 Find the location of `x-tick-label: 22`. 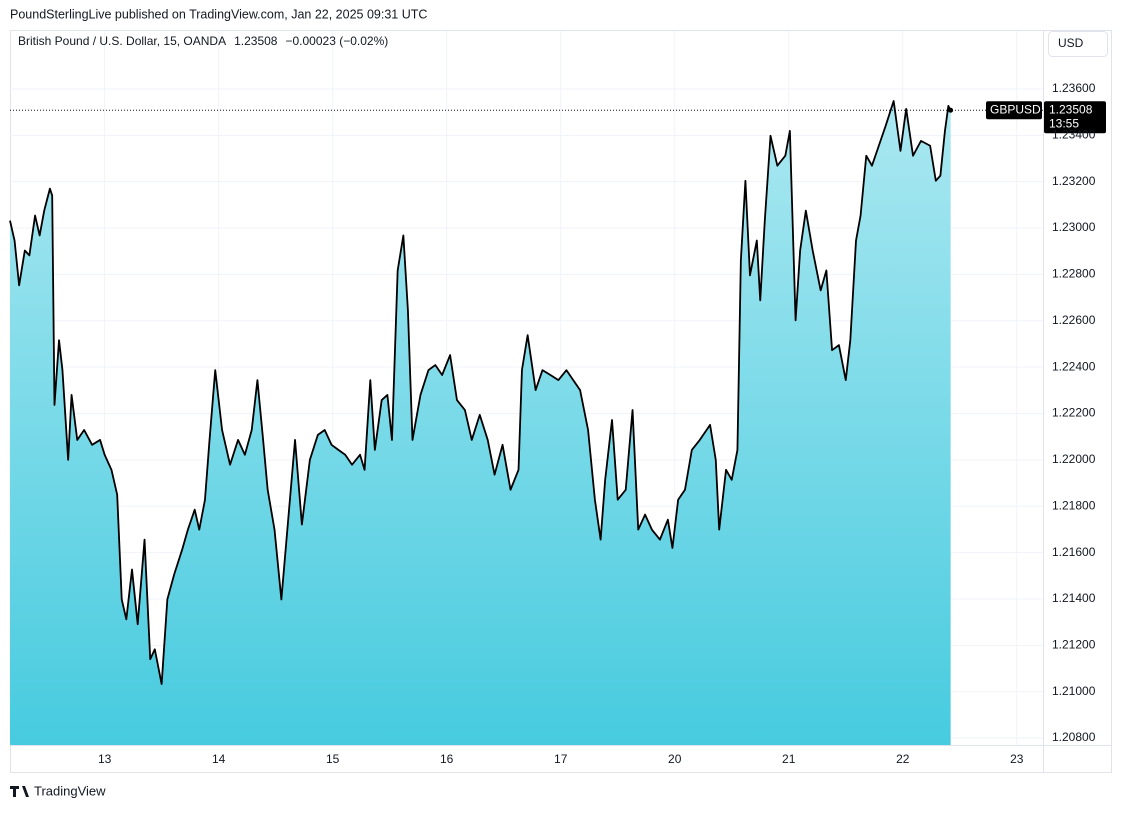

x-tick-label: 22 is located at coordinates (903, 759).